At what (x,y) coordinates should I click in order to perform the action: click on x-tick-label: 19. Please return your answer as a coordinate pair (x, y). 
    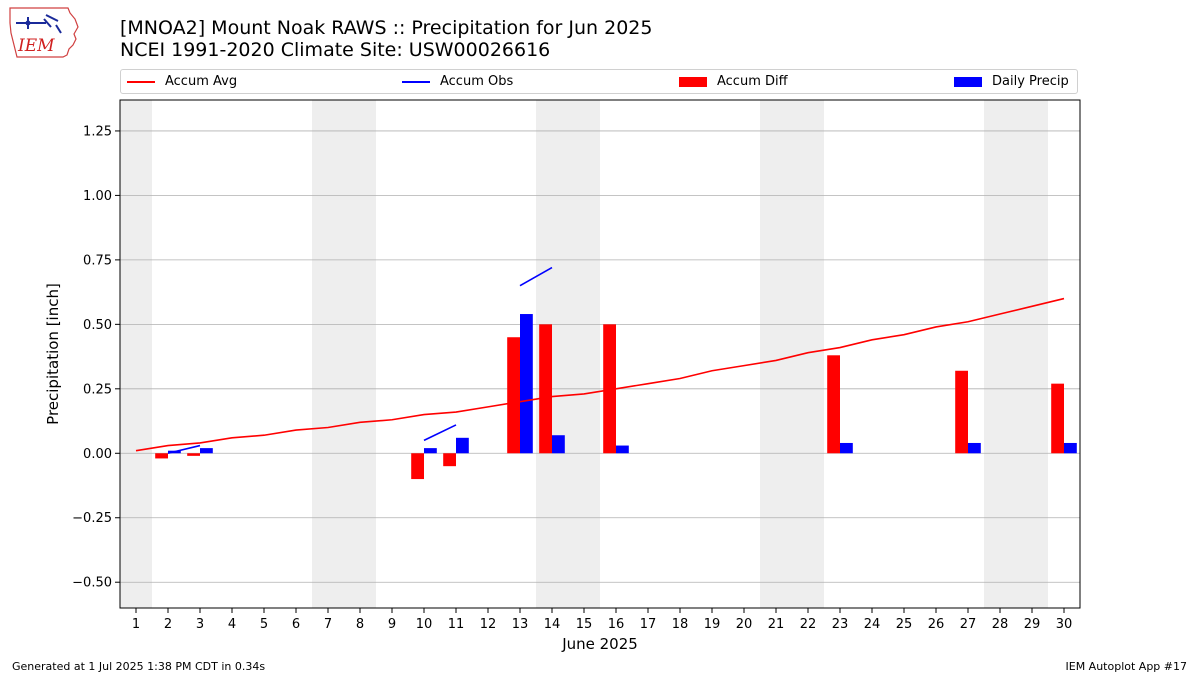
    Looking at the image, I should click on (712, 624).